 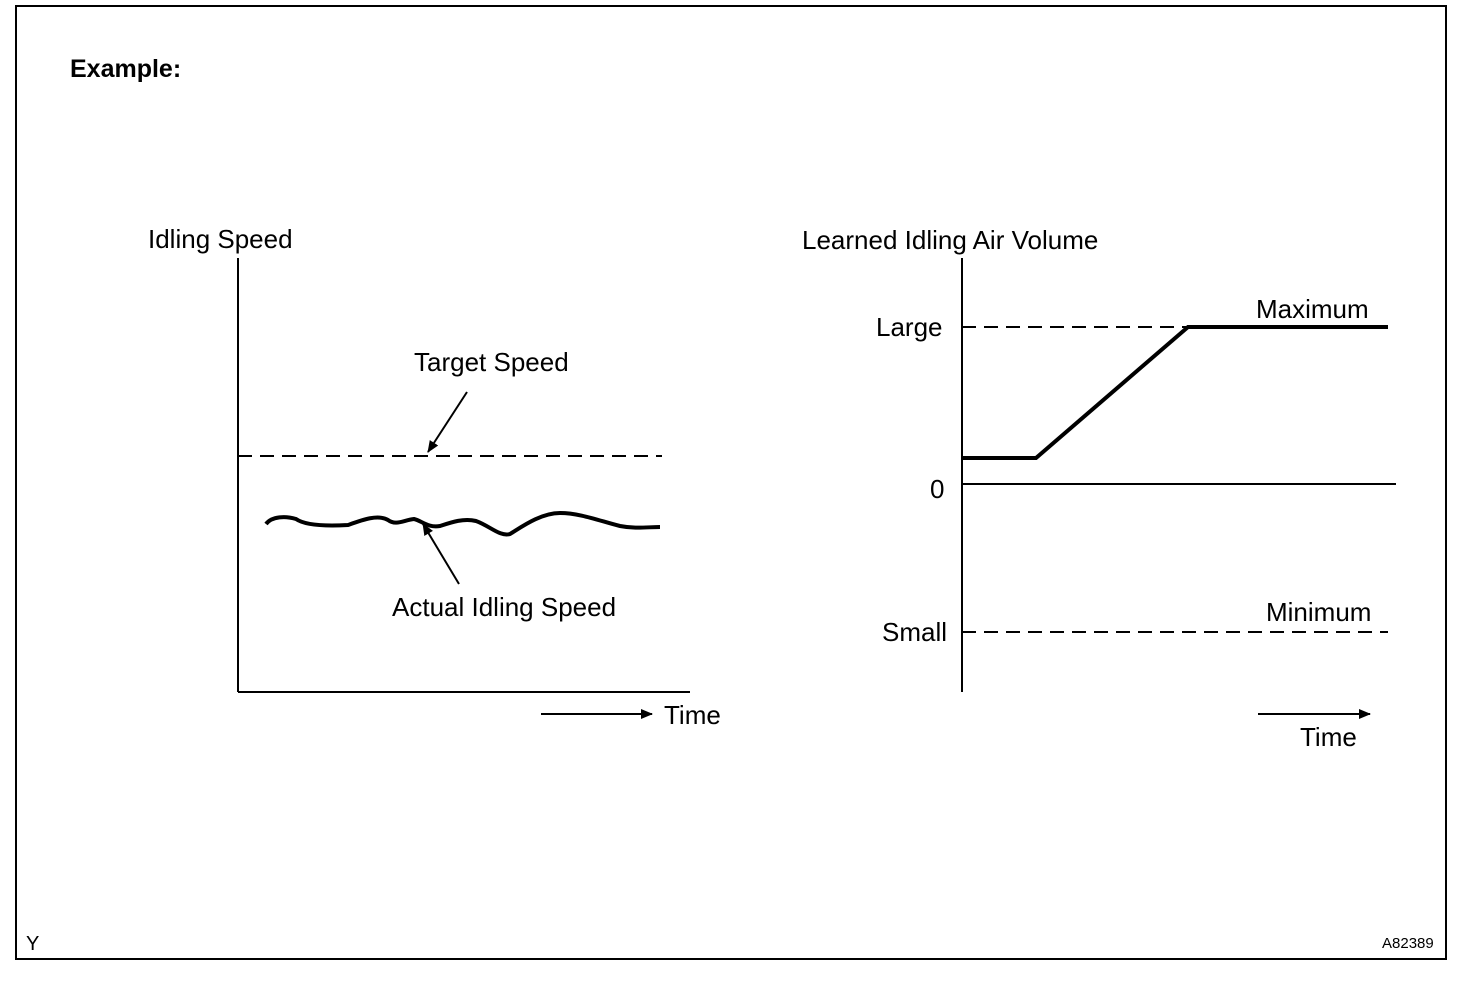 What do you see at coordinates (950, 240) in the screenshot?
I see `right-y-axis-label: Learned Idling Air Volume` at bounding box center [950, 240].